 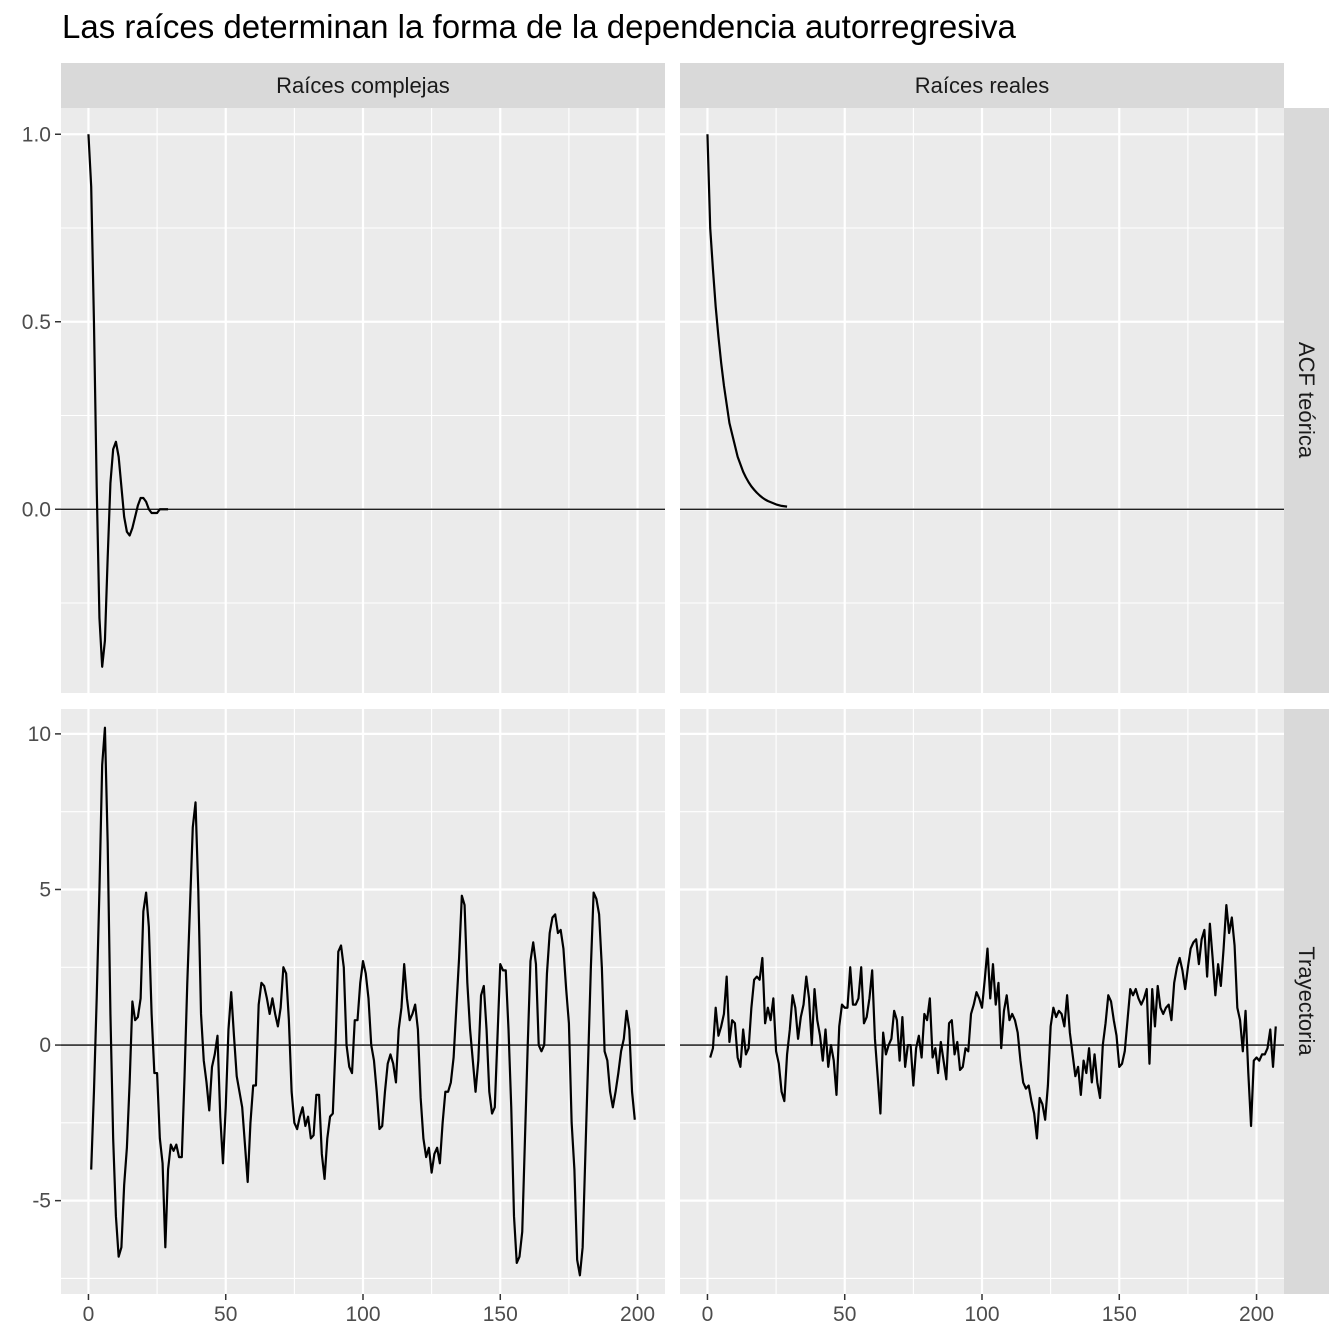 I want to click on strip-row-acf, so click(x=1306, y=400).